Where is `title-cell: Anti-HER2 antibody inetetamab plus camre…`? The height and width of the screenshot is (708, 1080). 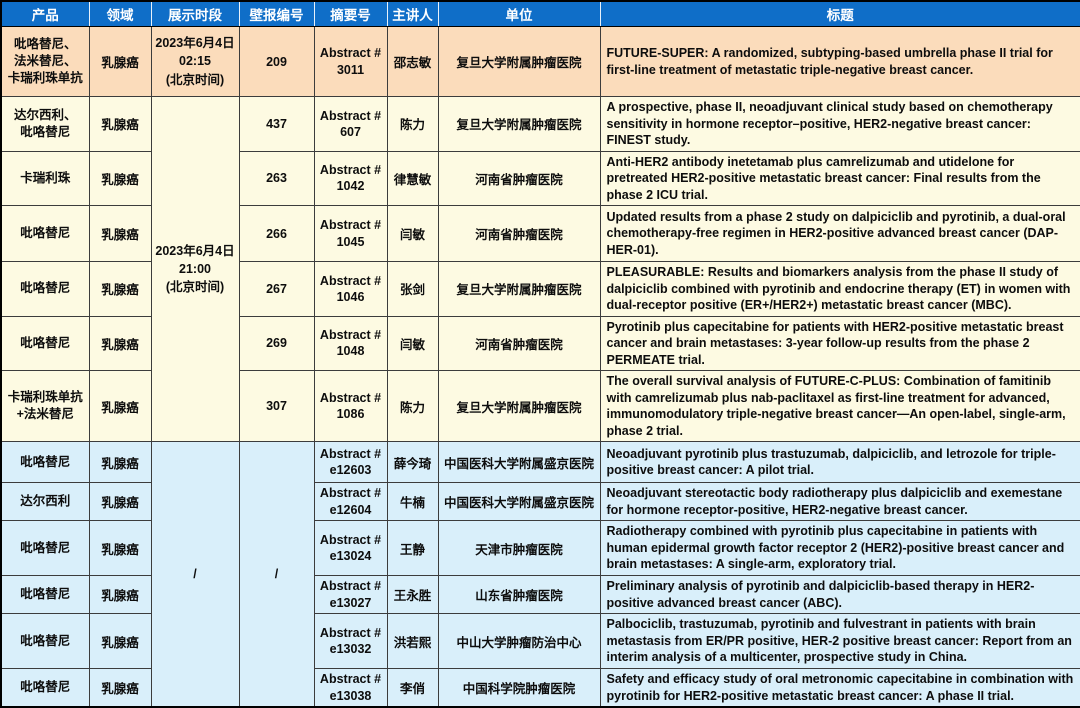 title-cell: Anti-HER2 antibody inetetamab plus camre… is located at coordinates (839, 178).